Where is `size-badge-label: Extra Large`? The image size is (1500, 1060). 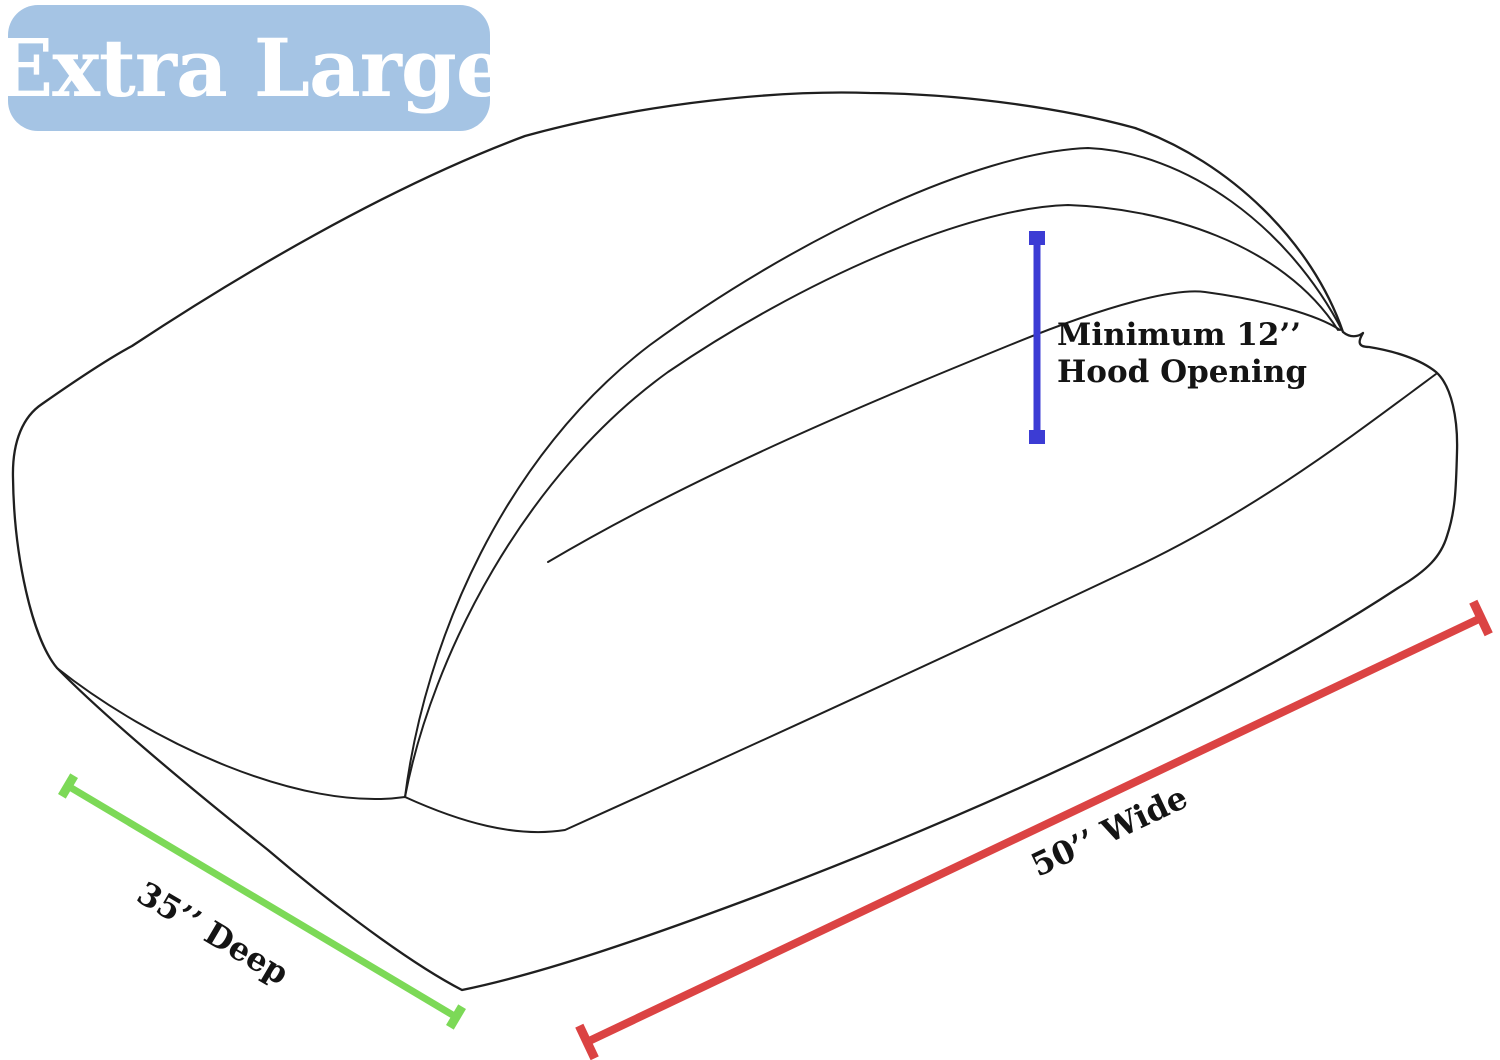
size-badge-label: Extra Large is located at coordinates (253, 68).